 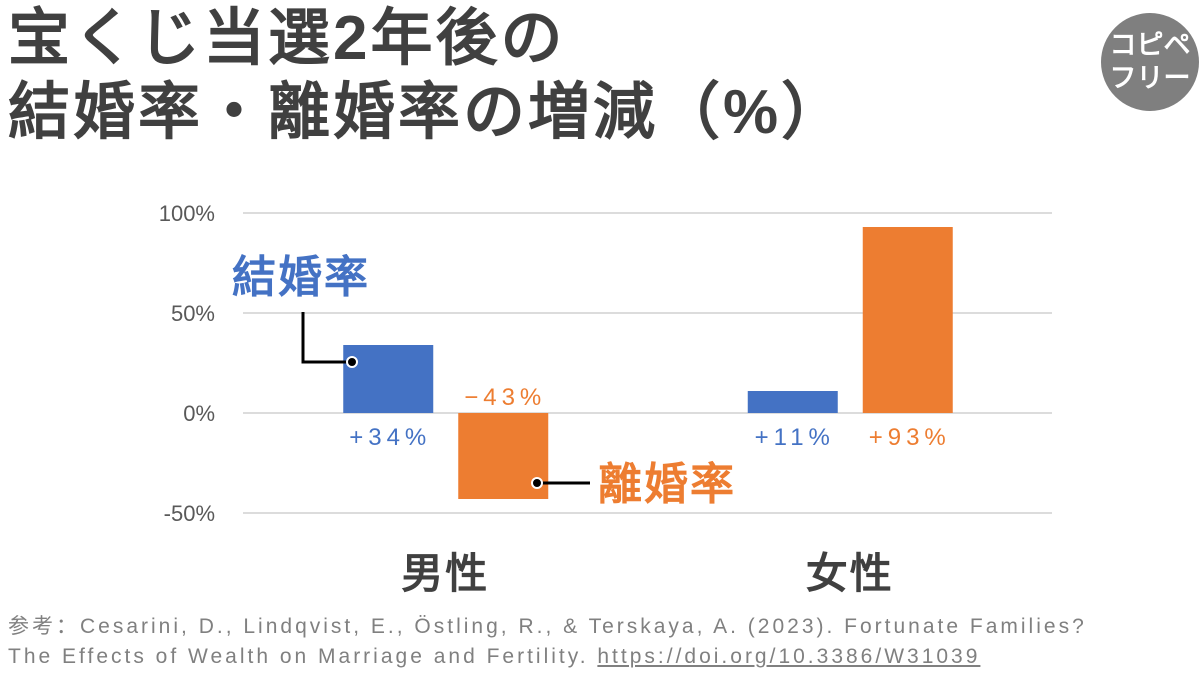 What do you see at coordinates (795, 437) in the screenshot?
I see `data-label-female-marriage-rate: +11%` at bounding box center [795, 437].